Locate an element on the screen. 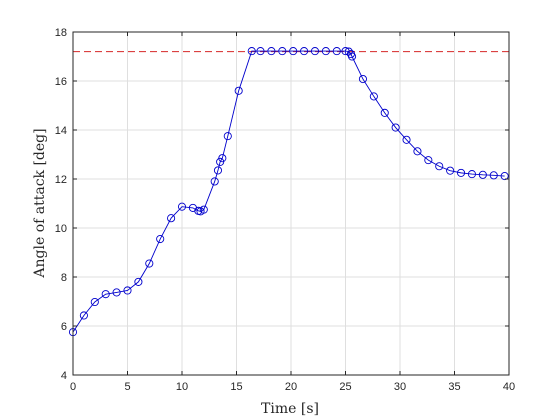 This screenshot has height=420, width=560. y-tick-label: 12 is located at coordinates (61, 180).